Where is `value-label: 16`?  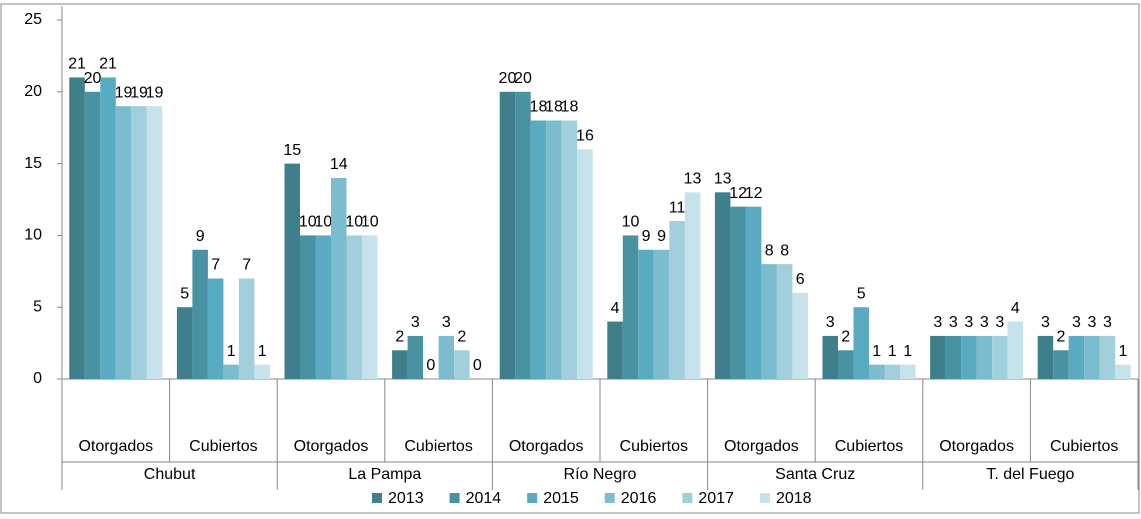 value-label: 16 is located at coordinates (585, 135).